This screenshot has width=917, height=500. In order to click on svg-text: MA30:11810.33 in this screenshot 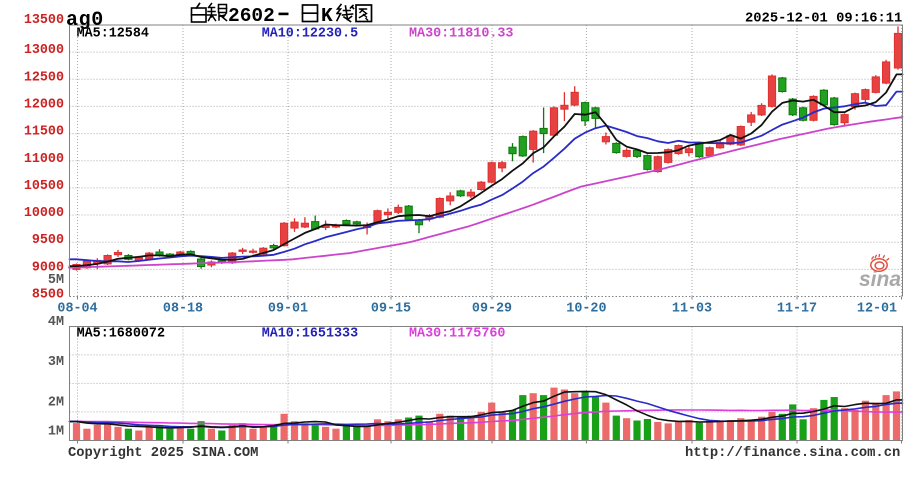, I will do `click(461, 34)`.